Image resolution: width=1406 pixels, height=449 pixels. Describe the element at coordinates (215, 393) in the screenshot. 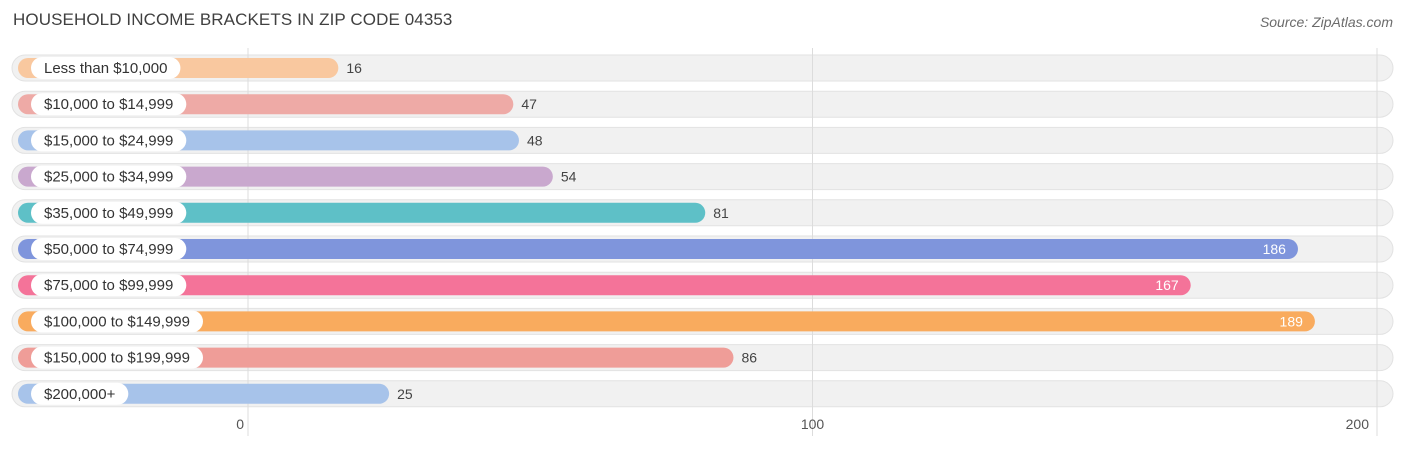

I see `bar-group: $200,000+ 25` at that location.